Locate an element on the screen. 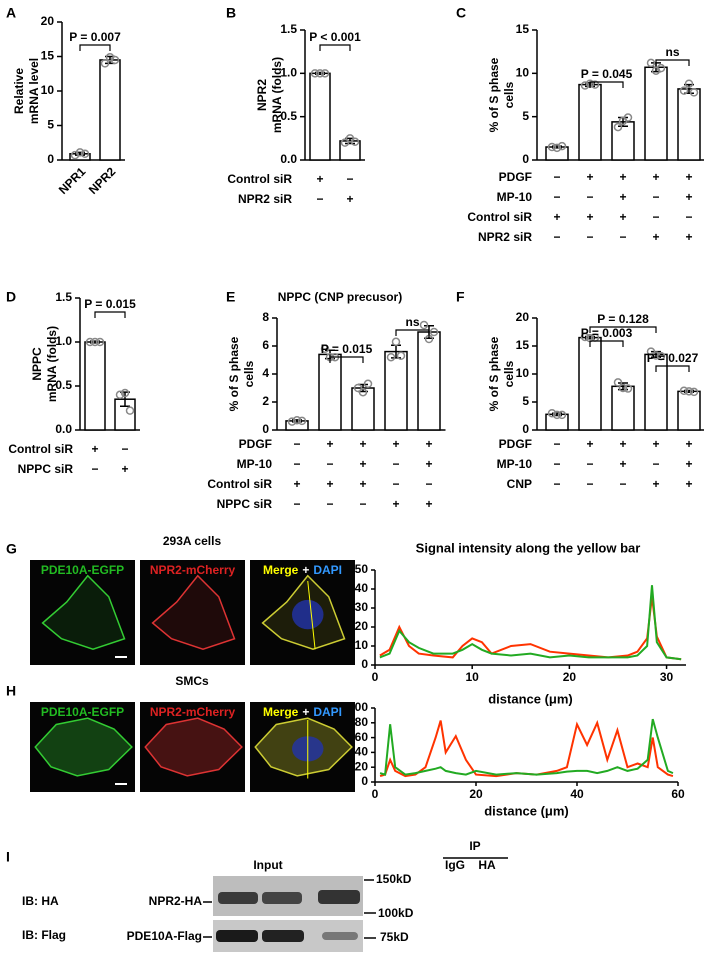 The width and height of the screenshot is (704, 960). x-tick-label: 10 is located at coordinates (473, 677).